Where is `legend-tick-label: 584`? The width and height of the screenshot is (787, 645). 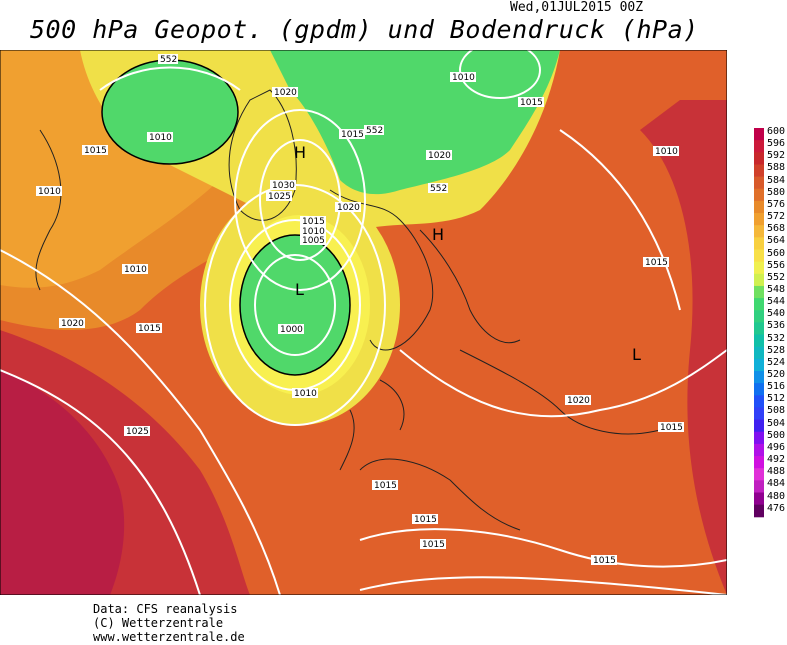
legend-tick-label: 584 is located at coordinates (776, 180).